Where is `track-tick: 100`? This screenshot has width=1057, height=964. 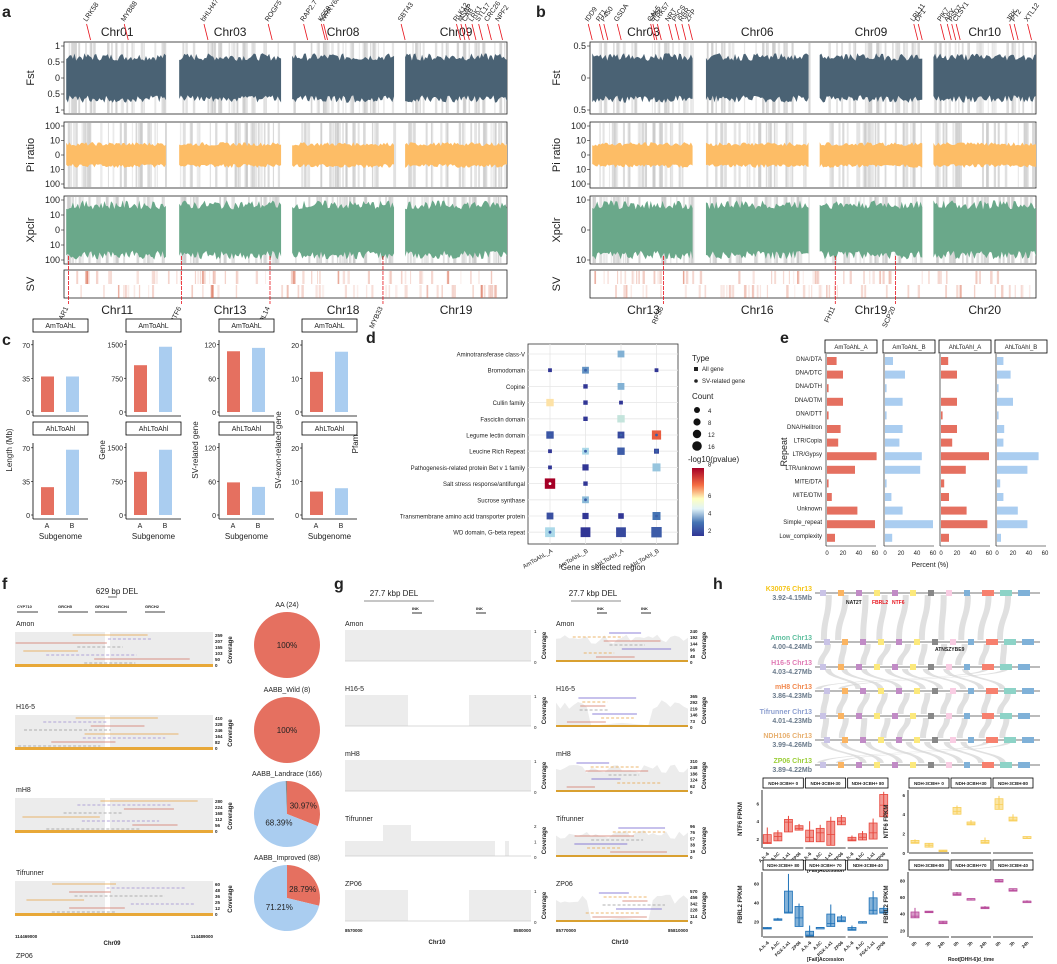 track-tick: 100 is located at coordinates (52, 200).